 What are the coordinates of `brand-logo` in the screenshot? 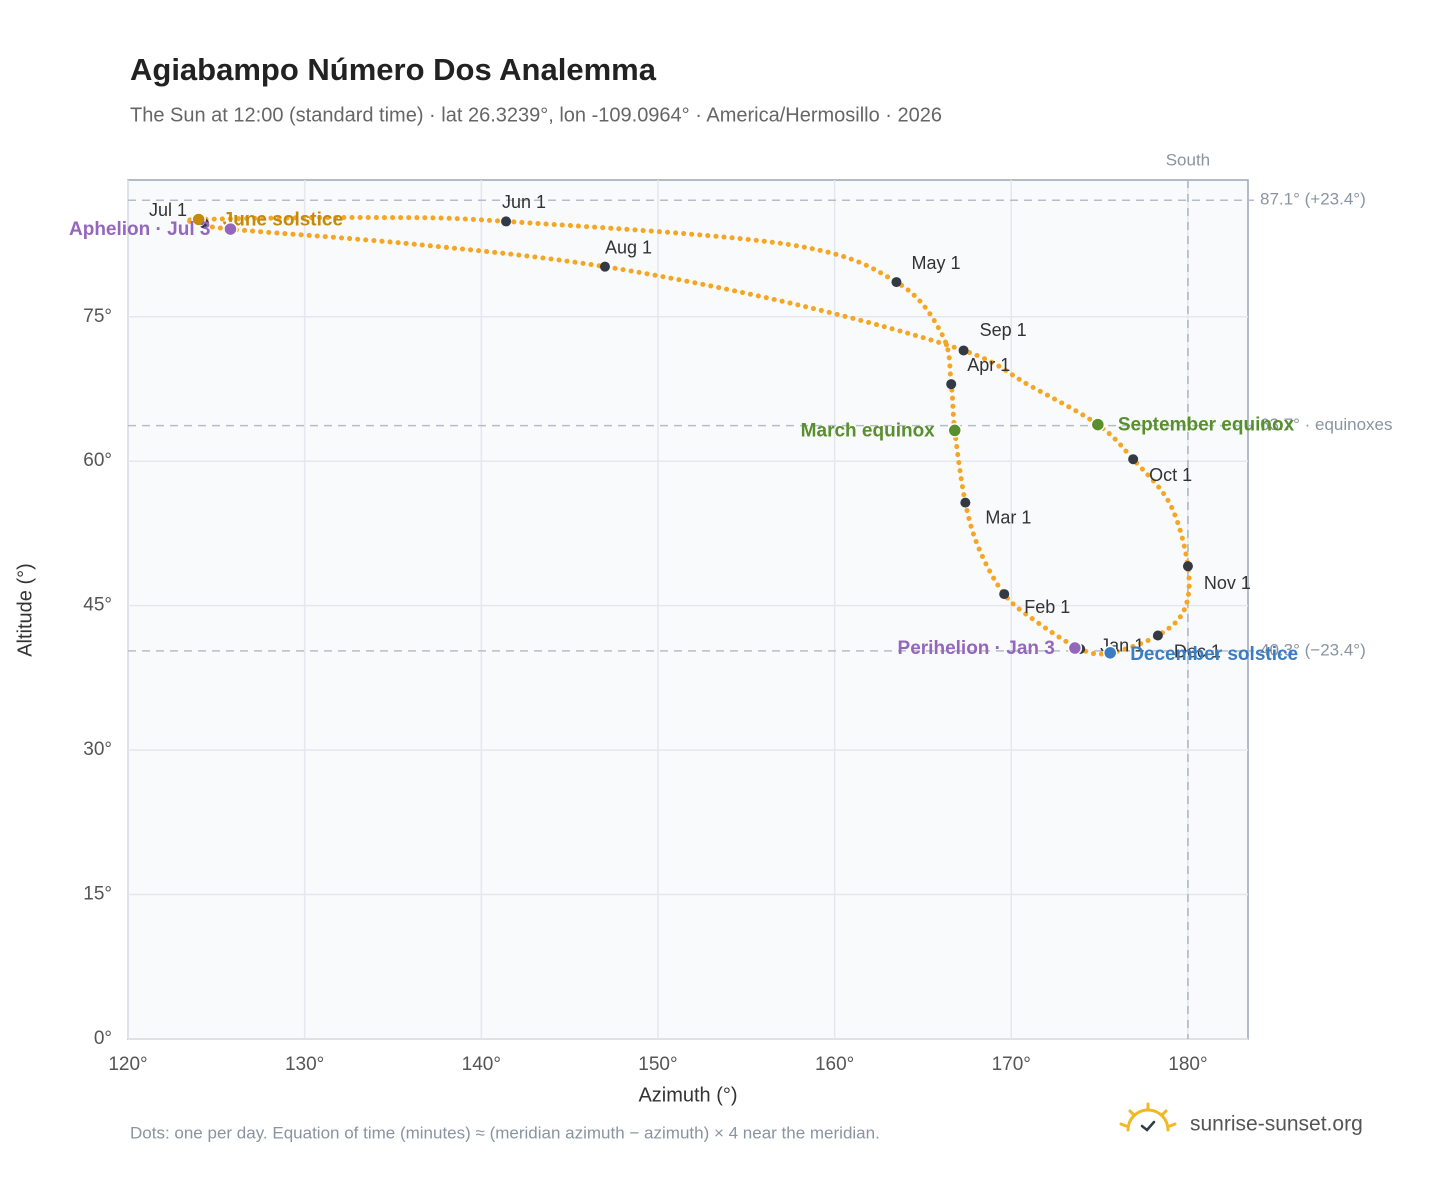 It's located at (1148, 1117).